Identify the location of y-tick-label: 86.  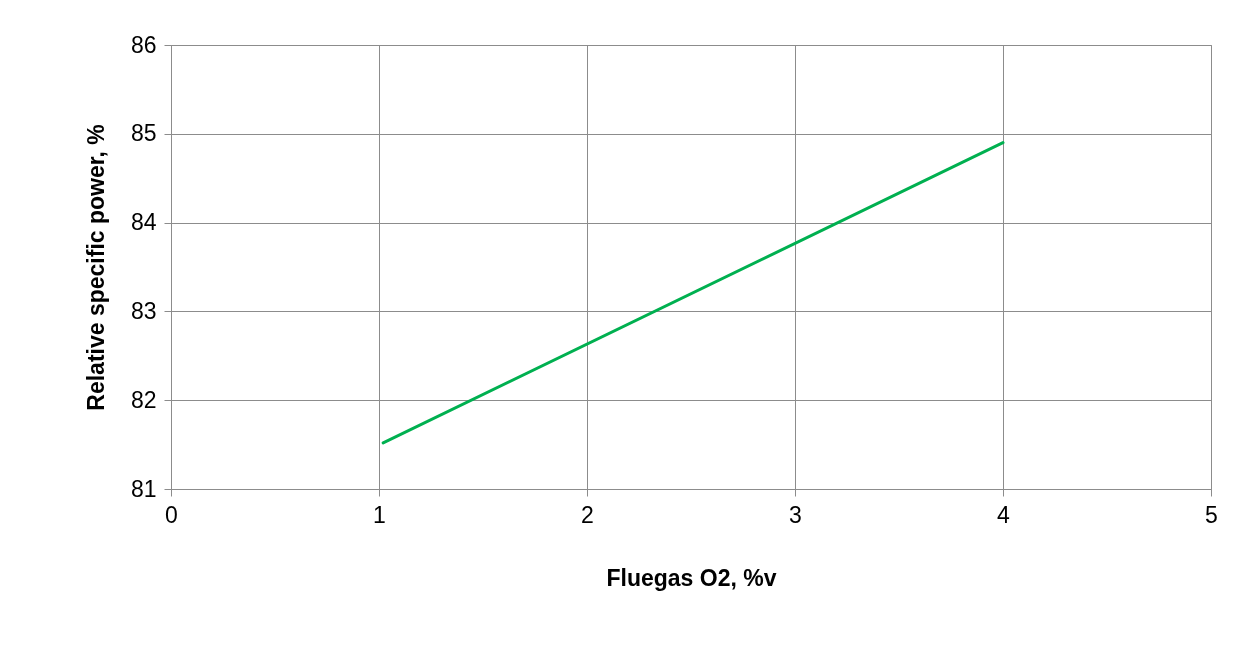
(143, 44).